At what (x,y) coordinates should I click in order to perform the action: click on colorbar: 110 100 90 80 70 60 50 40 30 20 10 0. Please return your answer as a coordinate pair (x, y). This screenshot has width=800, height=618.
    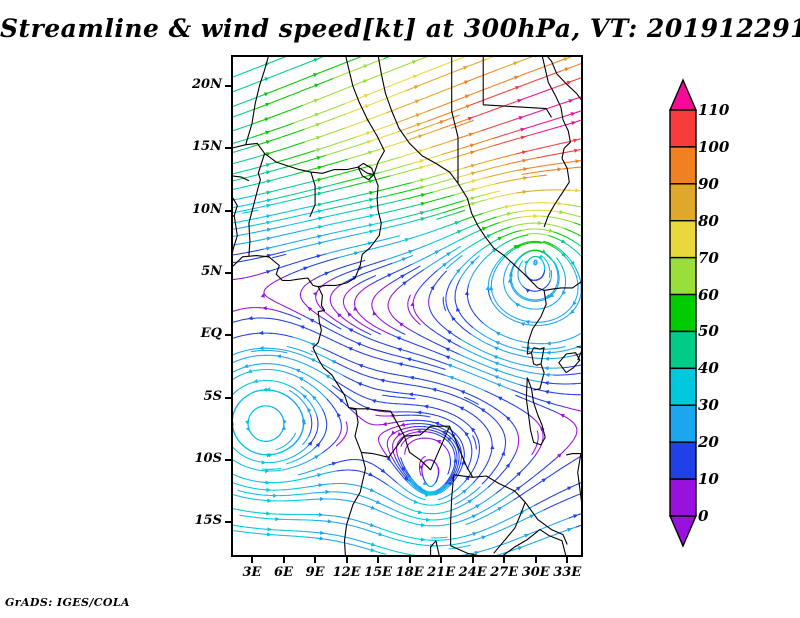
    Looking at the image, I should click on (698, 313).